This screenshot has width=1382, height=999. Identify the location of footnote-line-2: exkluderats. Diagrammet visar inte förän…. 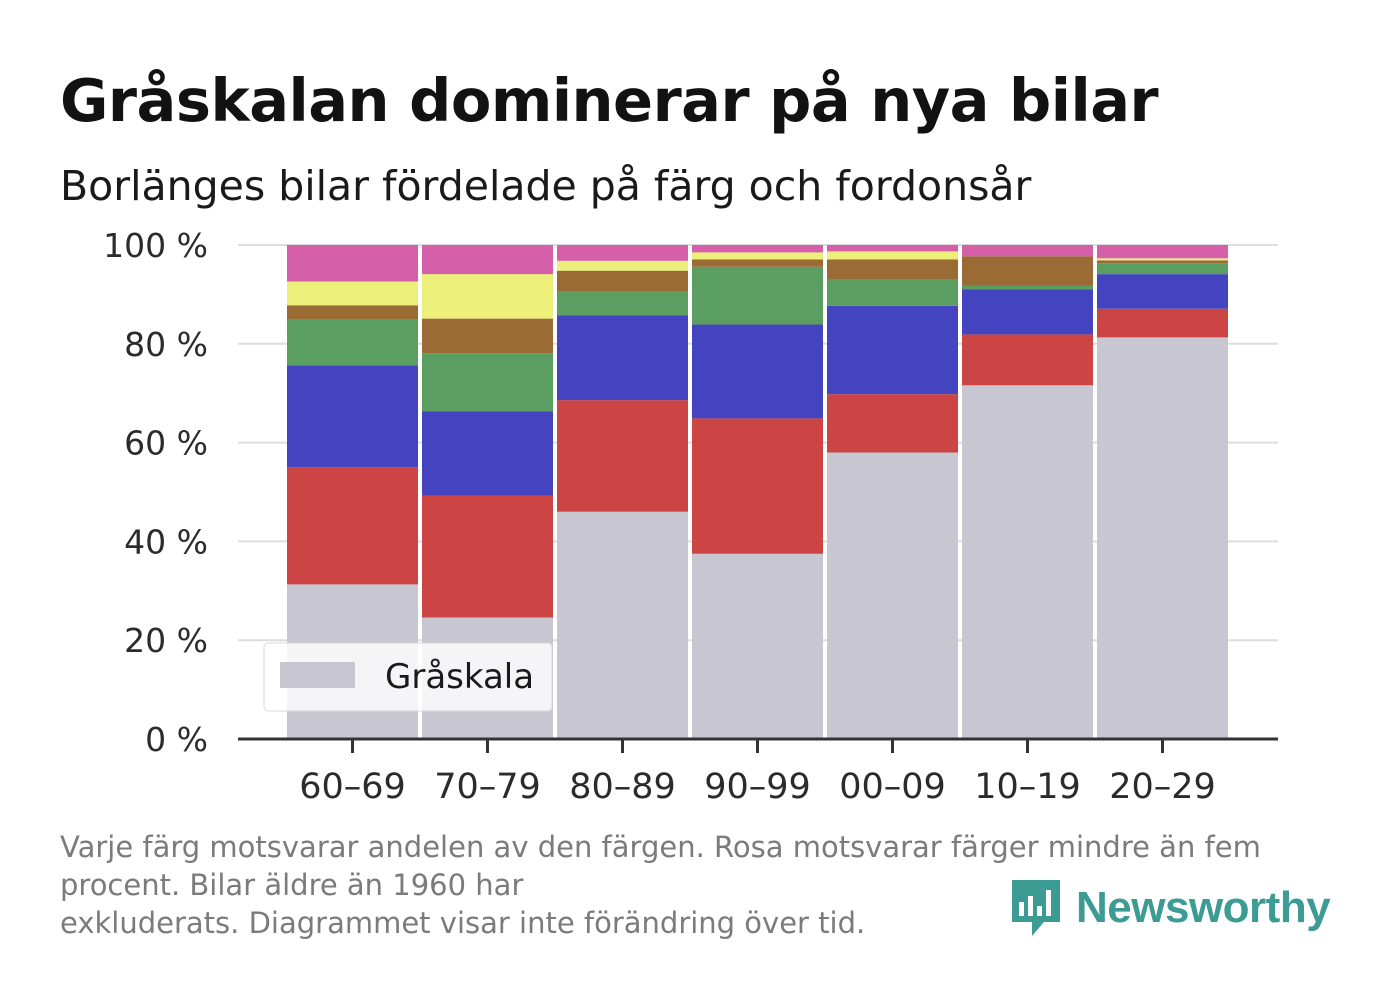
(463, 923).